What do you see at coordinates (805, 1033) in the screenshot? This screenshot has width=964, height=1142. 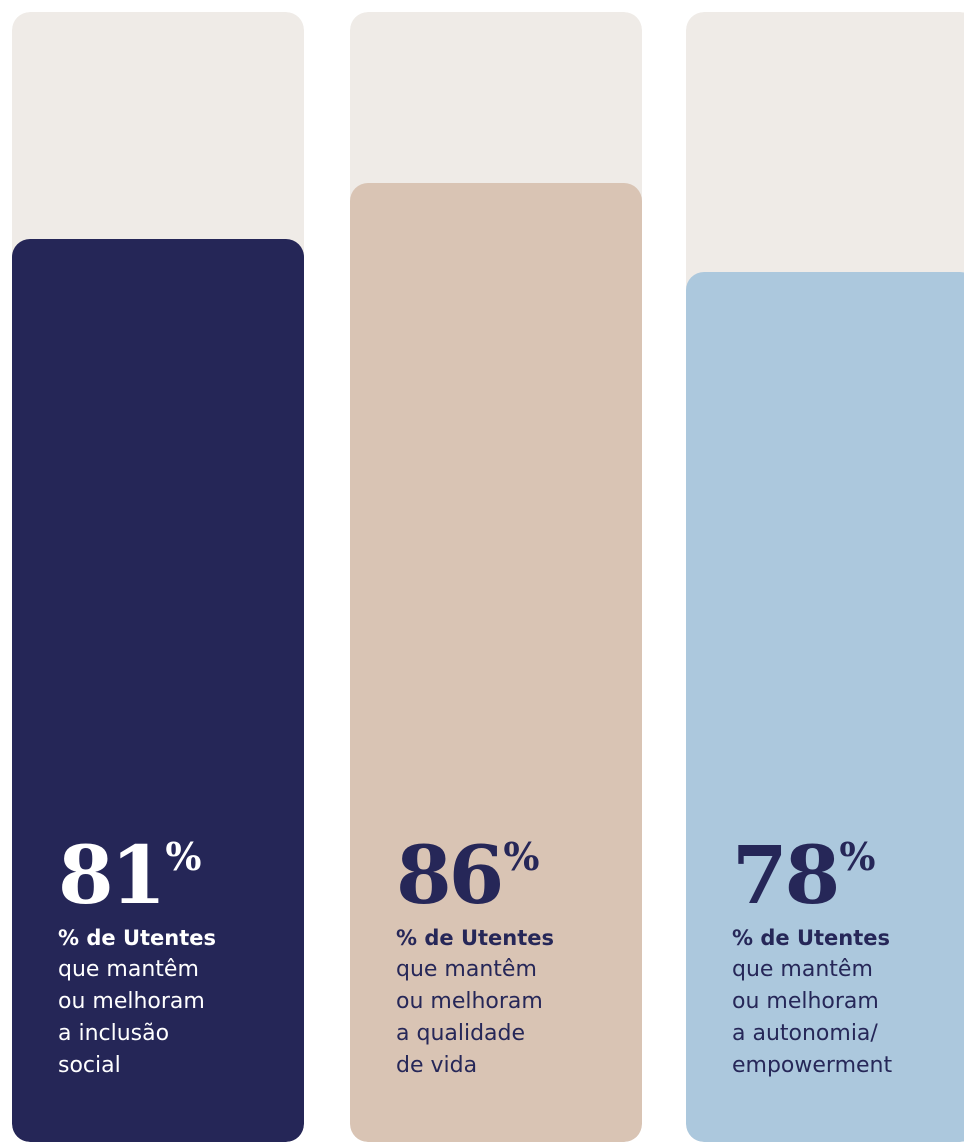 I see `stat-label-line: a autonomia/` at bounding box center [805, 1033].